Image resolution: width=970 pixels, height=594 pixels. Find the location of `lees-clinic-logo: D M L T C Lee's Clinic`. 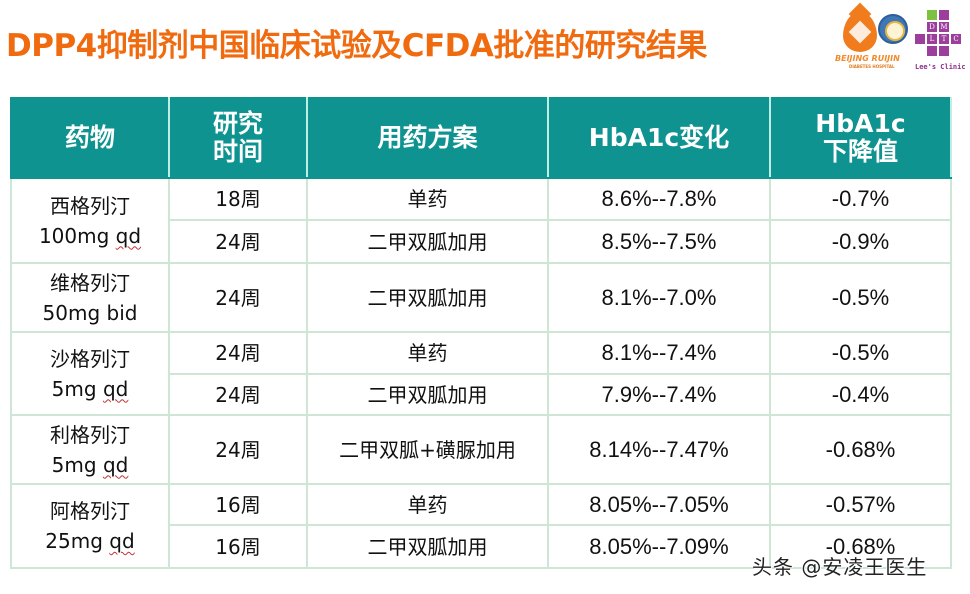

lees-clinic-logo: D M L T C Lee's Clinic is located at coordinates (939, 42).